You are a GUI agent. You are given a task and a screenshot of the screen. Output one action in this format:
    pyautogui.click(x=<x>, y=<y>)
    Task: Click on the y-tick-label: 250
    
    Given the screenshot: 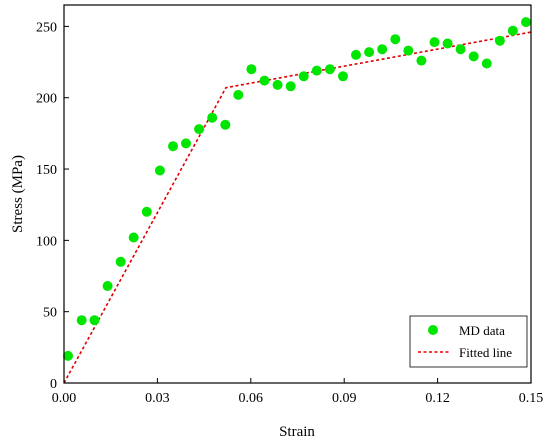 What is the action you would take?
    pyautogui.click(x=46, y=27)
    